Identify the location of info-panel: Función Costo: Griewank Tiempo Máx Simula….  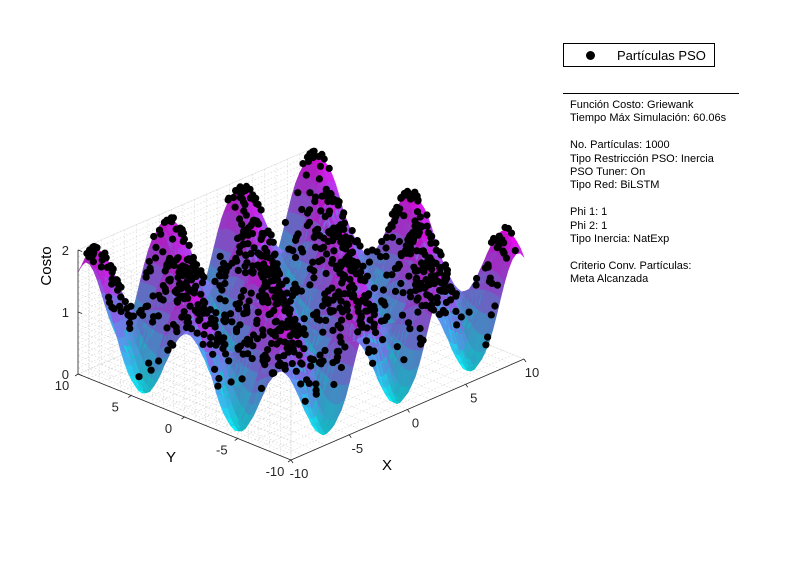
(648, 193).